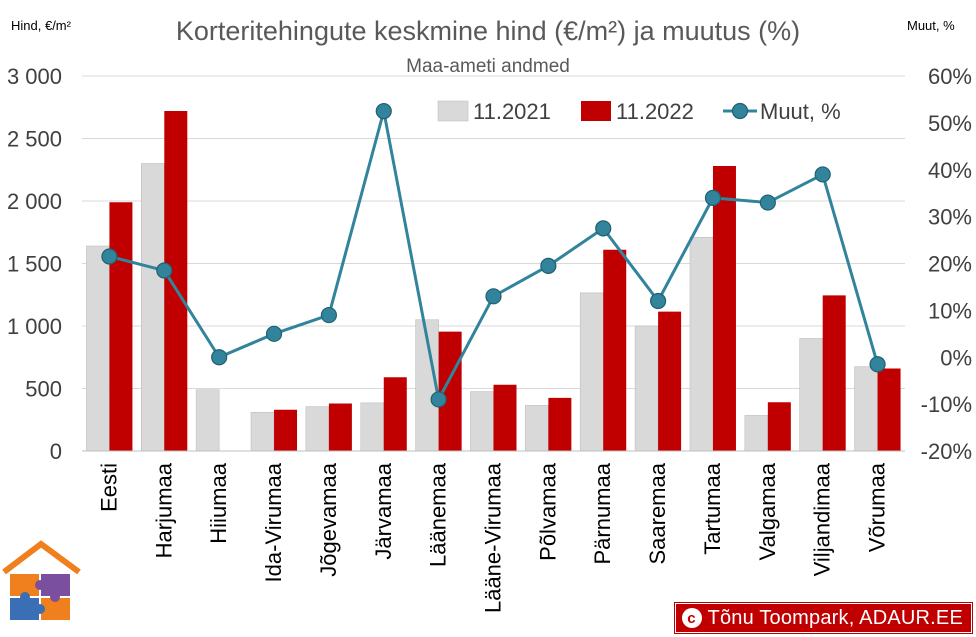 The width and height of the screenshot is (976, 637). Describe the element at coordinates (512, 111) in the screenshot. I see `legend-label-11-2021: 11.2021` at that location.